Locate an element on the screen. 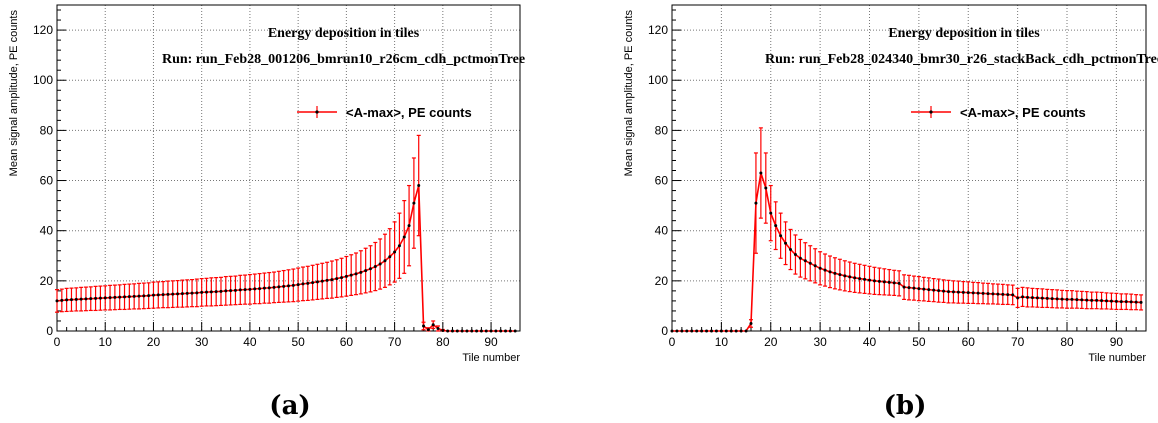  x-tick-label: 20 is located at coordinates (771, 342).